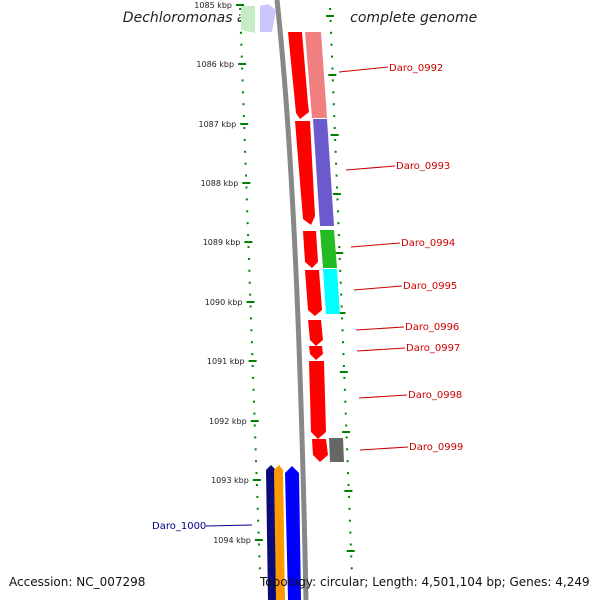 The width and height of the screenshot is (600, 600). Describe the element at coordinates (316, 353) in the screenshot. I see `gene-daro-0997-red` at that location.